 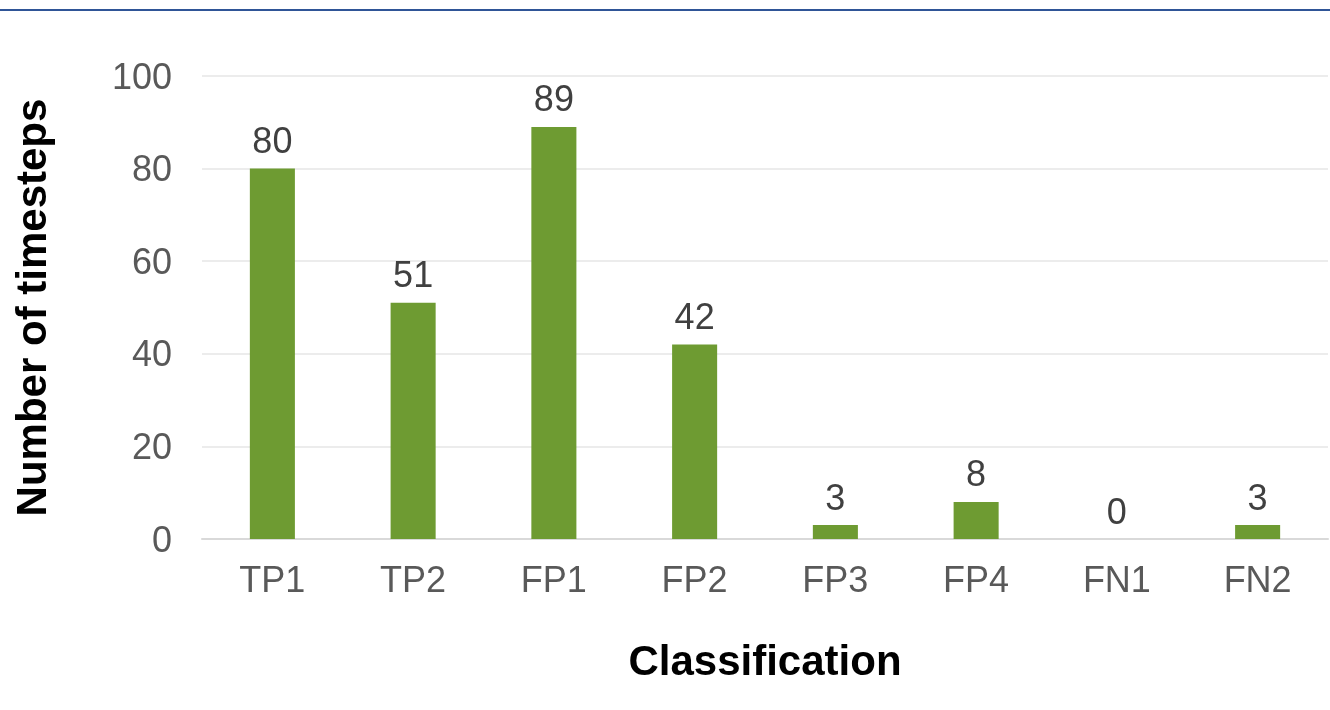 I want to click on y-tick-label: 100, so click(x=141, y=76).